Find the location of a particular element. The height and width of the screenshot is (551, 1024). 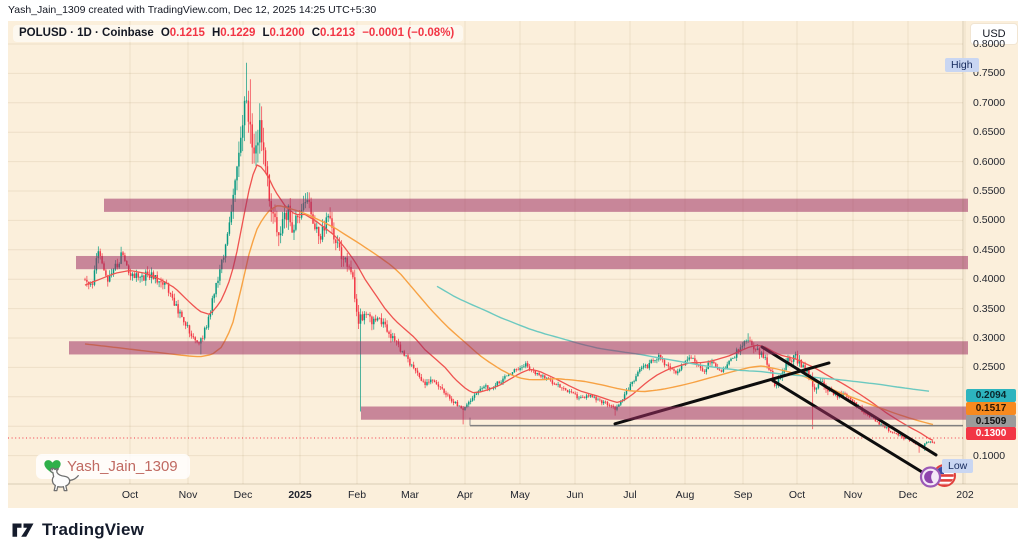

price-chip-0.1509: 0.1509 is located at coordinates (991, 421).